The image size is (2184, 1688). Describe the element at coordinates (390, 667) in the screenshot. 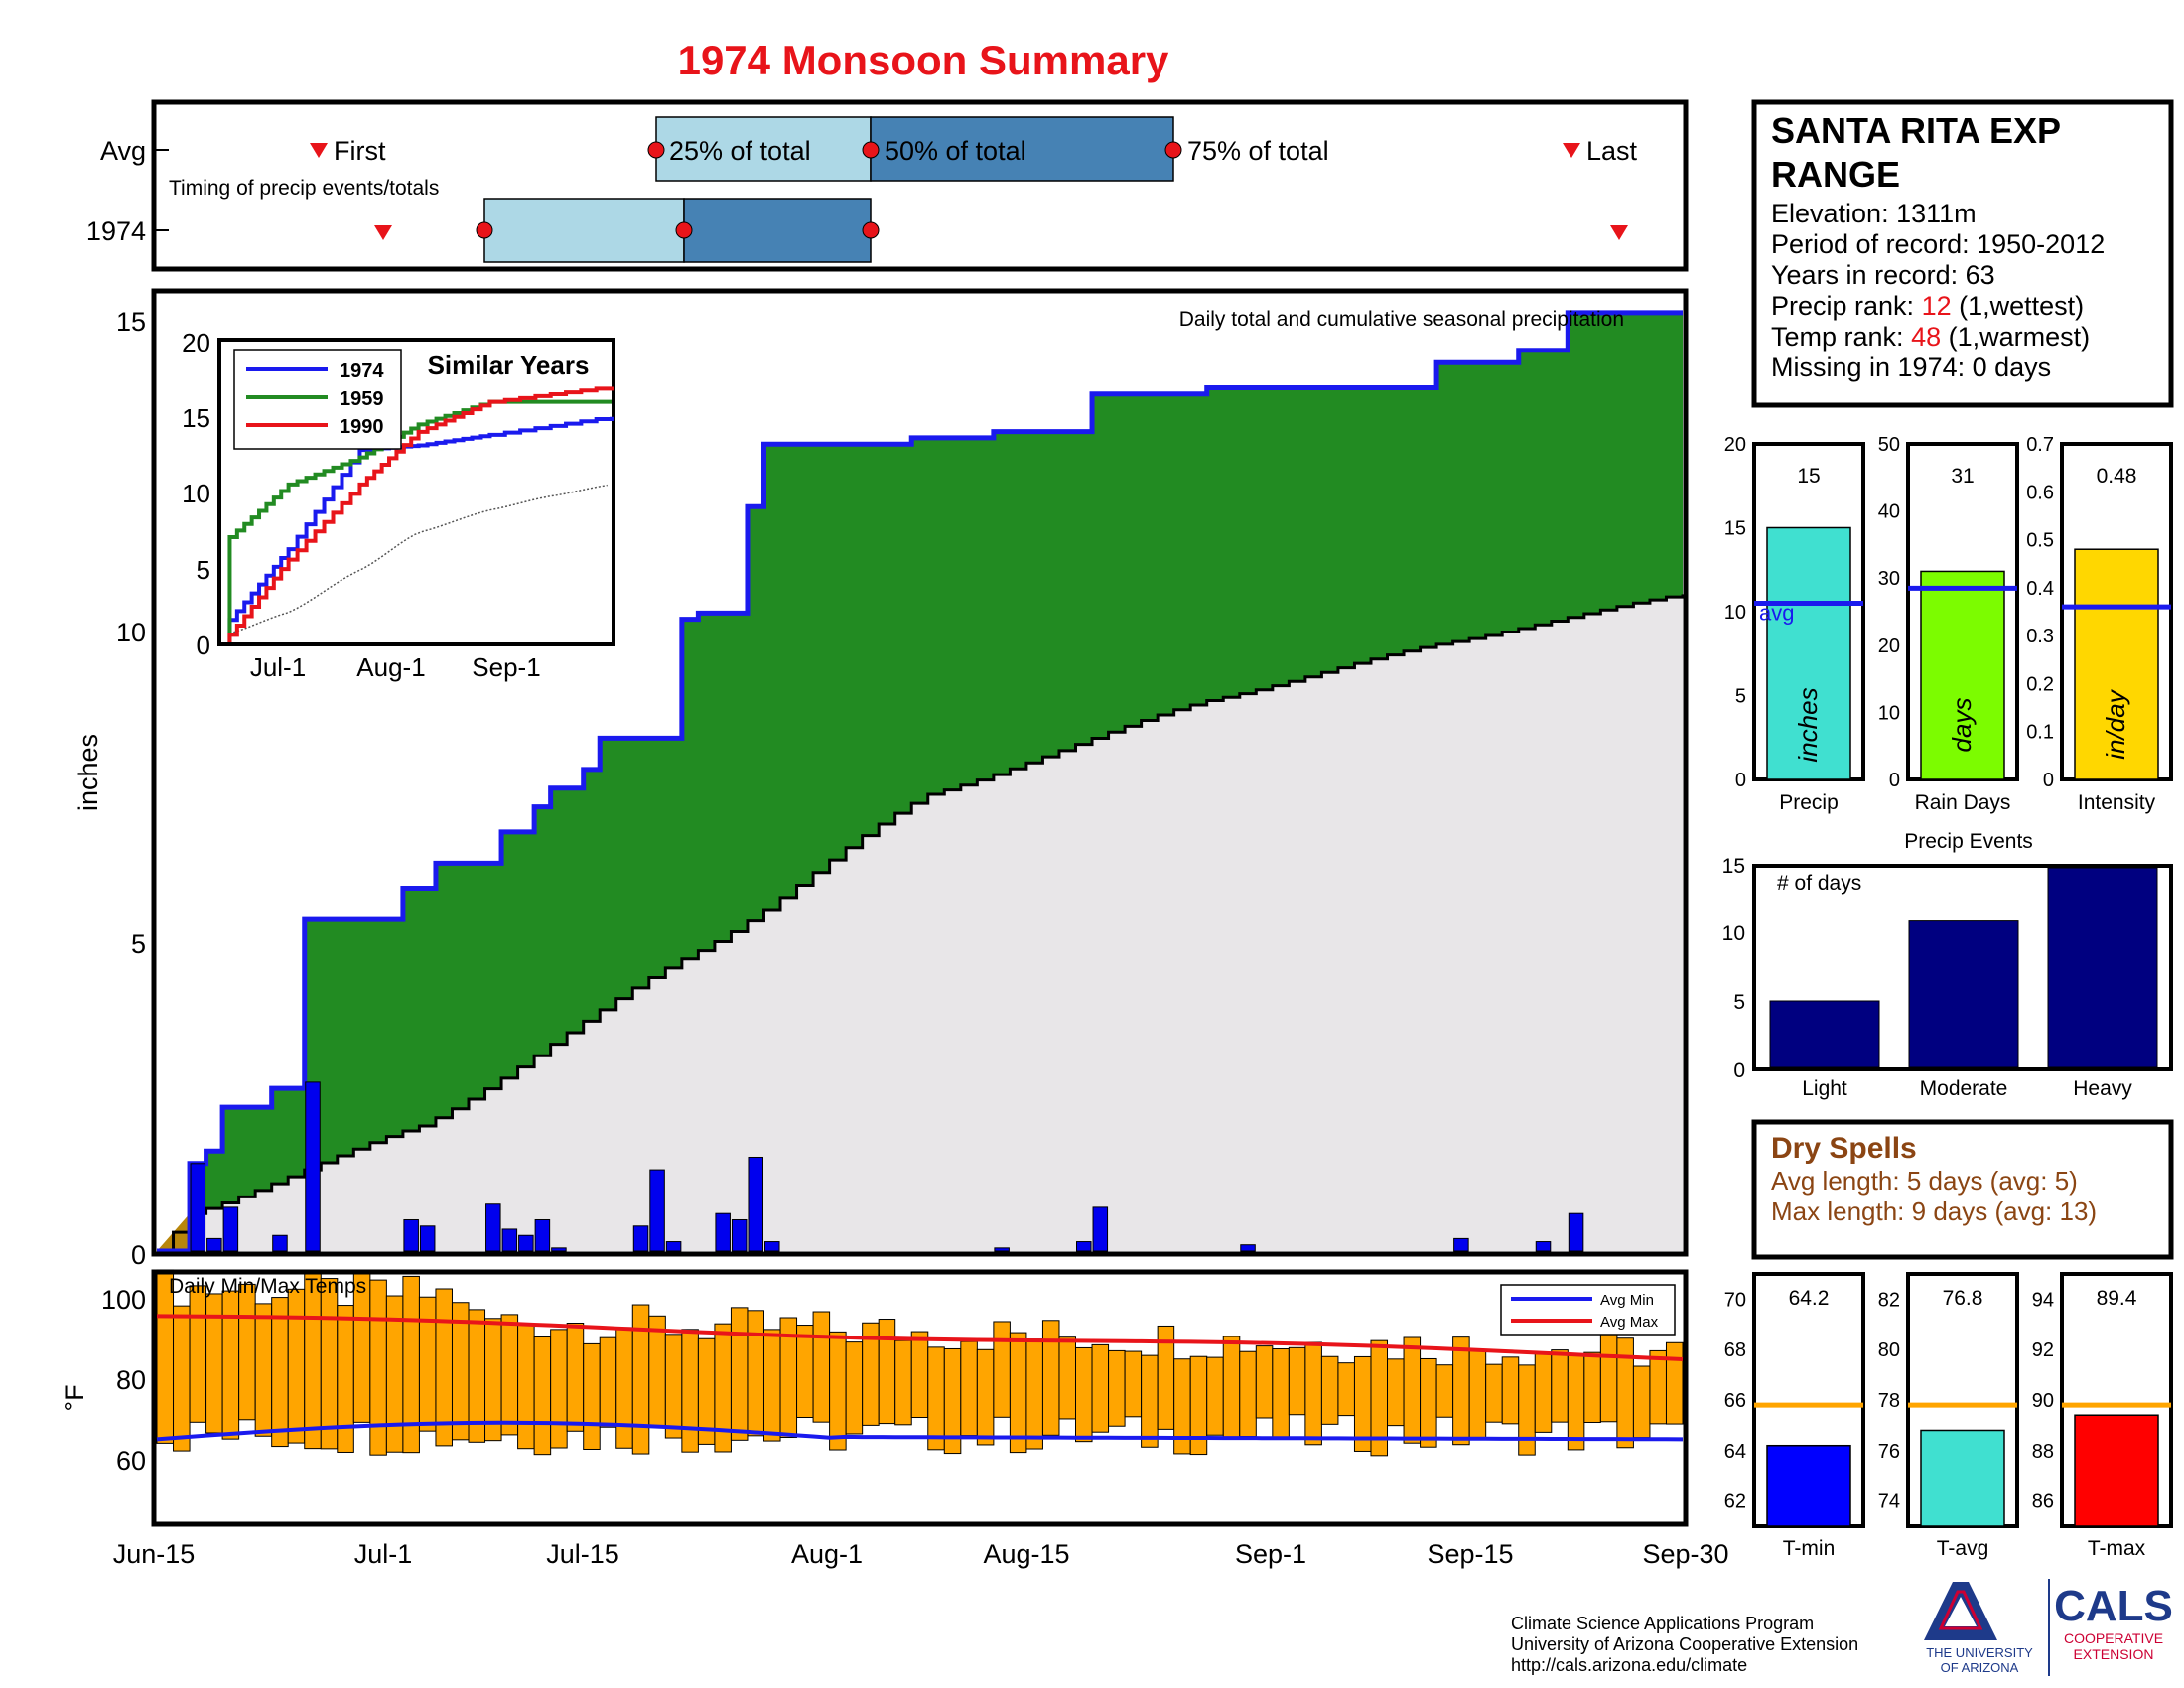

I see `inset-xtick-aug: Aug-1` at that location.